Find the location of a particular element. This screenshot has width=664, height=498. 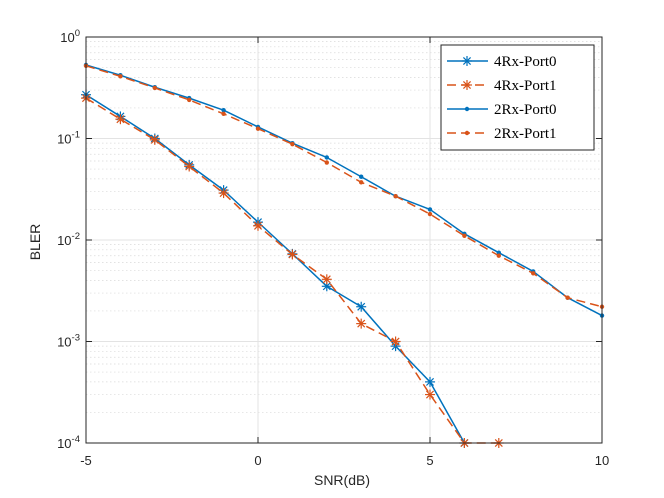

y-tick-label: 10⁻³ is located at coordinates (68, 341).